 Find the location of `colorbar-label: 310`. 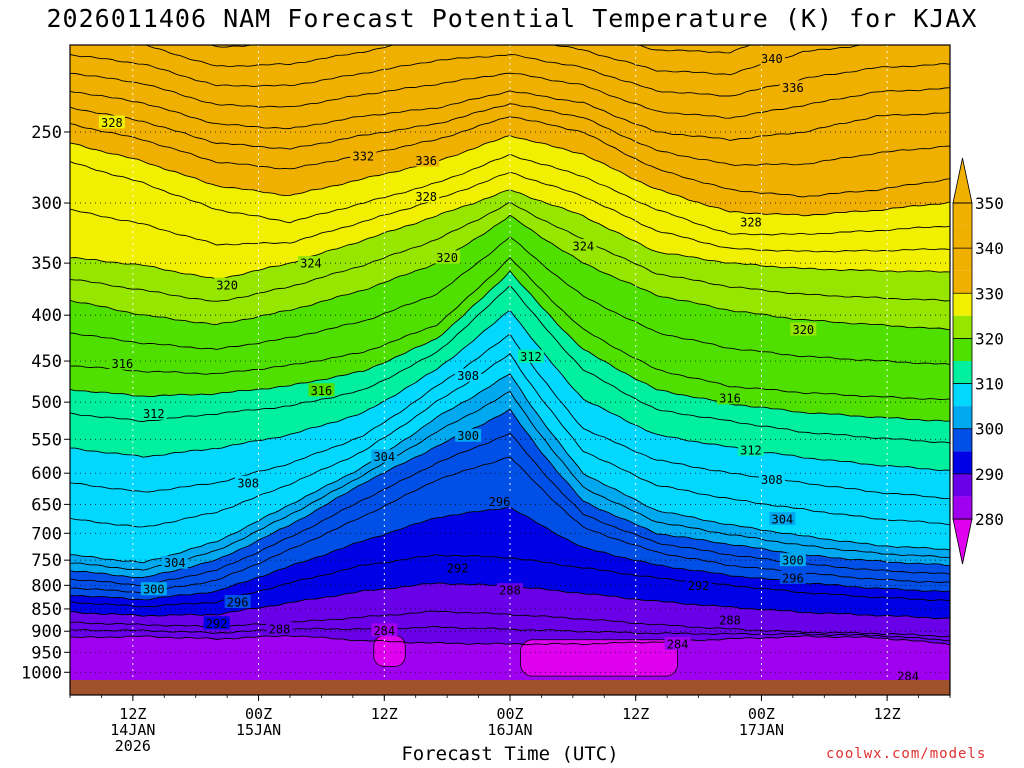

colorbar-label: 310 is located at coordinates (989, 384).